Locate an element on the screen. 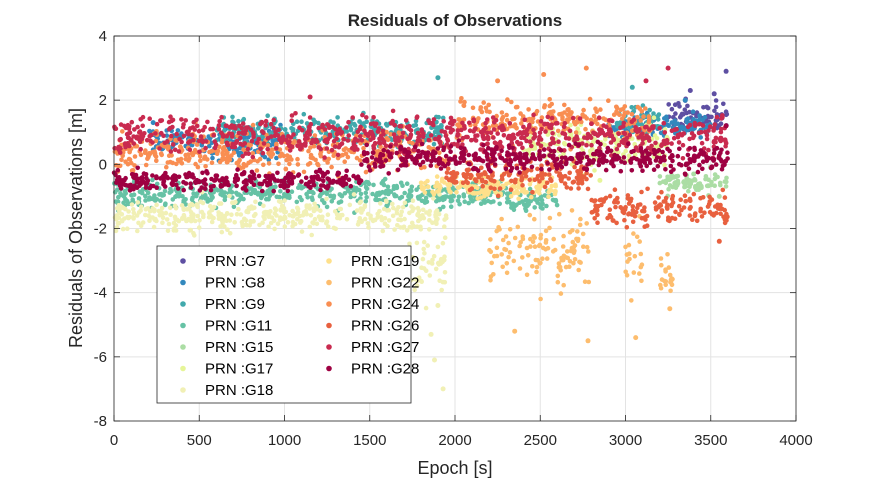  y-tick-label: -8 is located at coordinates (100, 421).